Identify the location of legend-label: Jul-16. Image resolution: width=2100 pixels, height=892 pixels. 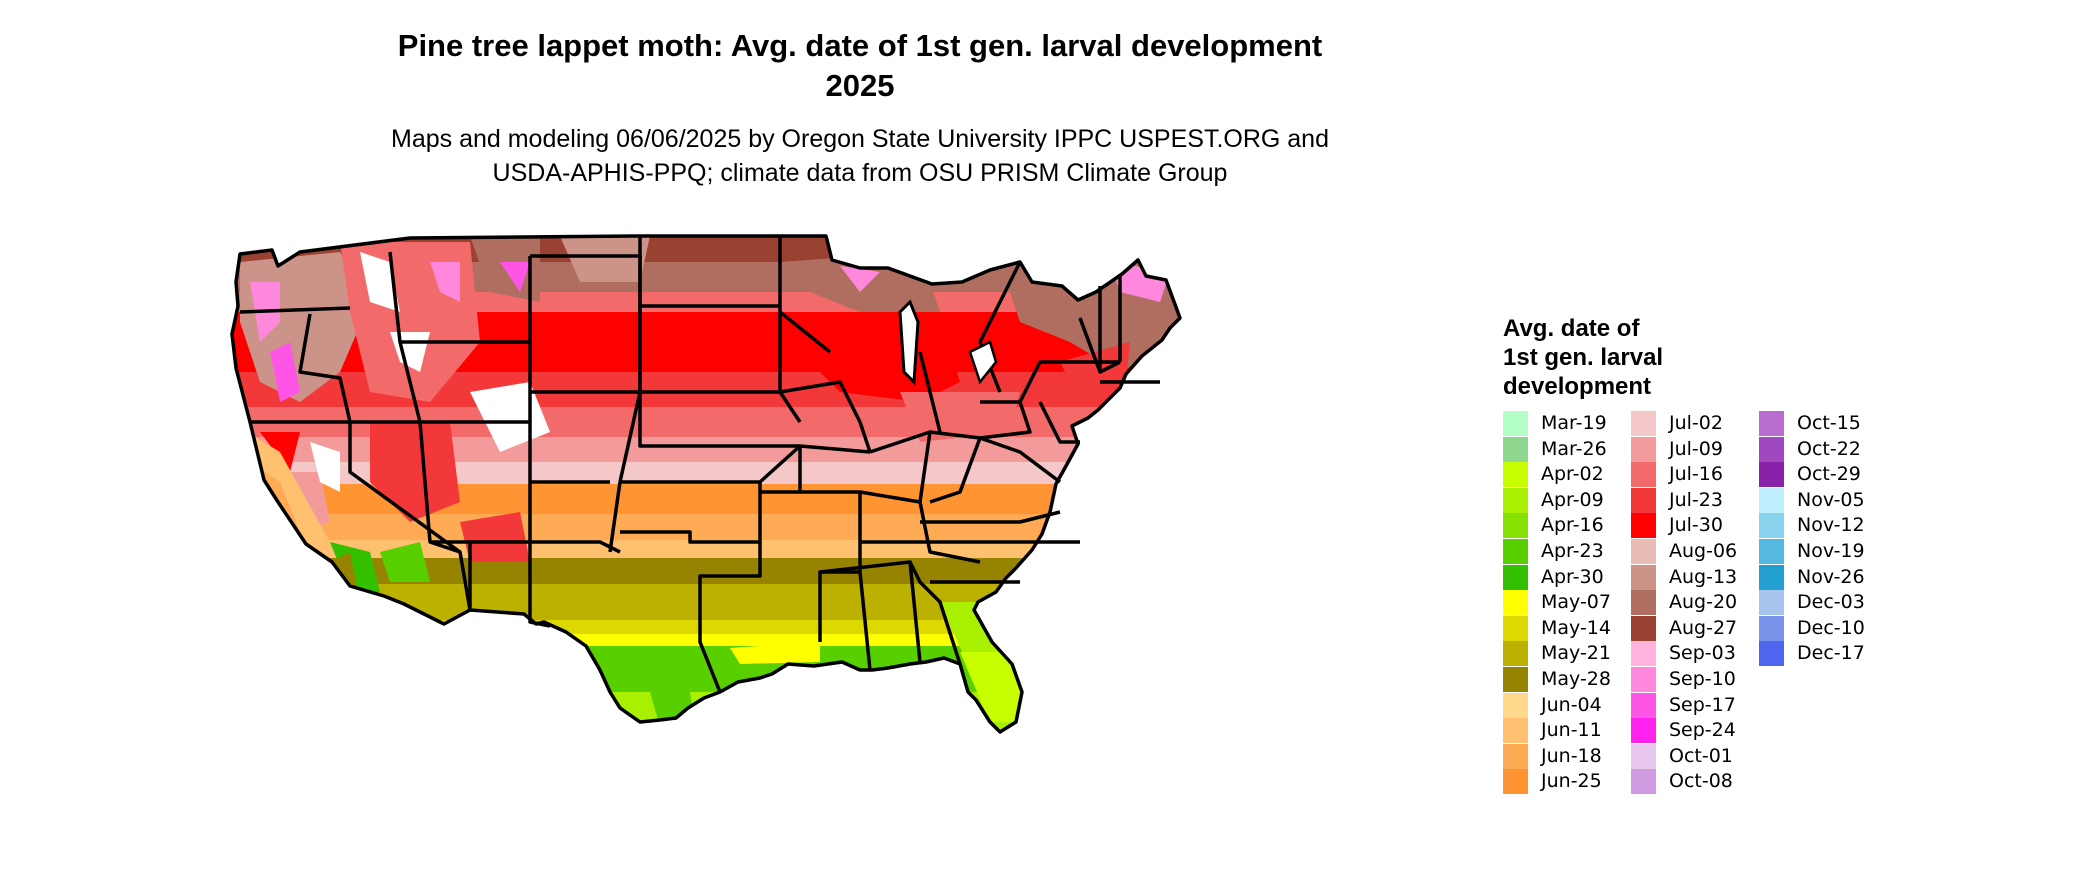
(1696, 474).